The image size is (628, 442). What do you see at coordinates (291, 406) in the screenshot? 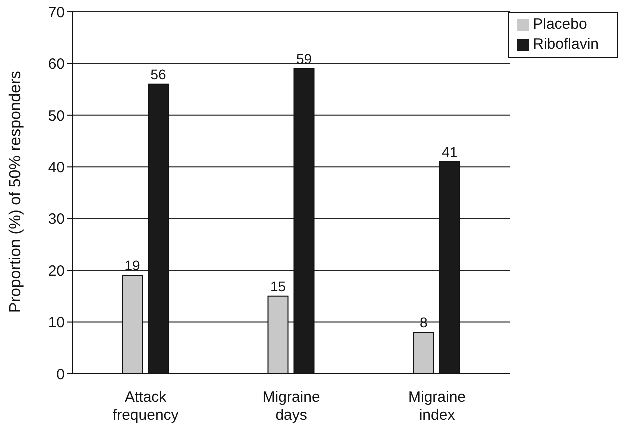
I see `x-tick-label: Migraine days` at bounding box center [291, 406].